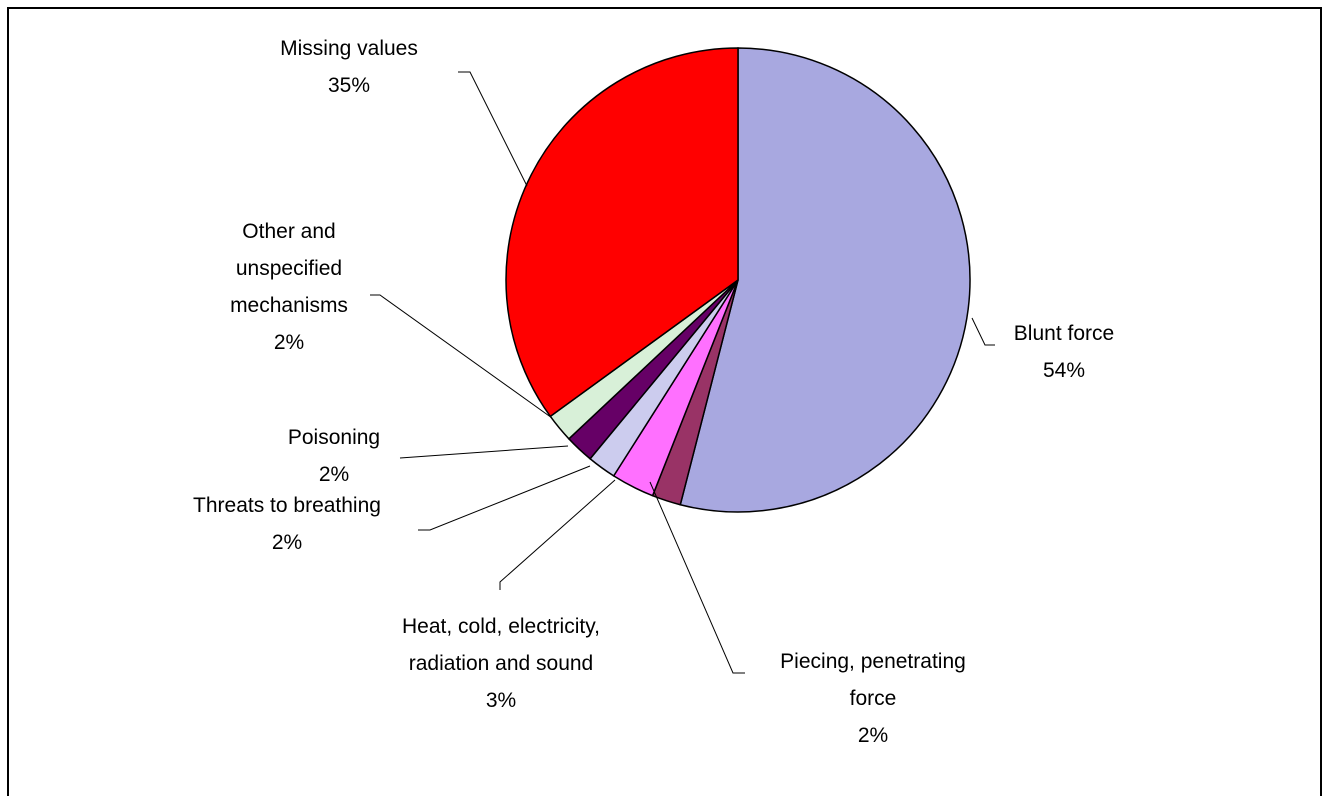  Describe the element at coordinates (334, 456) in the screenshot. I see `slice-label: Poisoning 2%` at that location.